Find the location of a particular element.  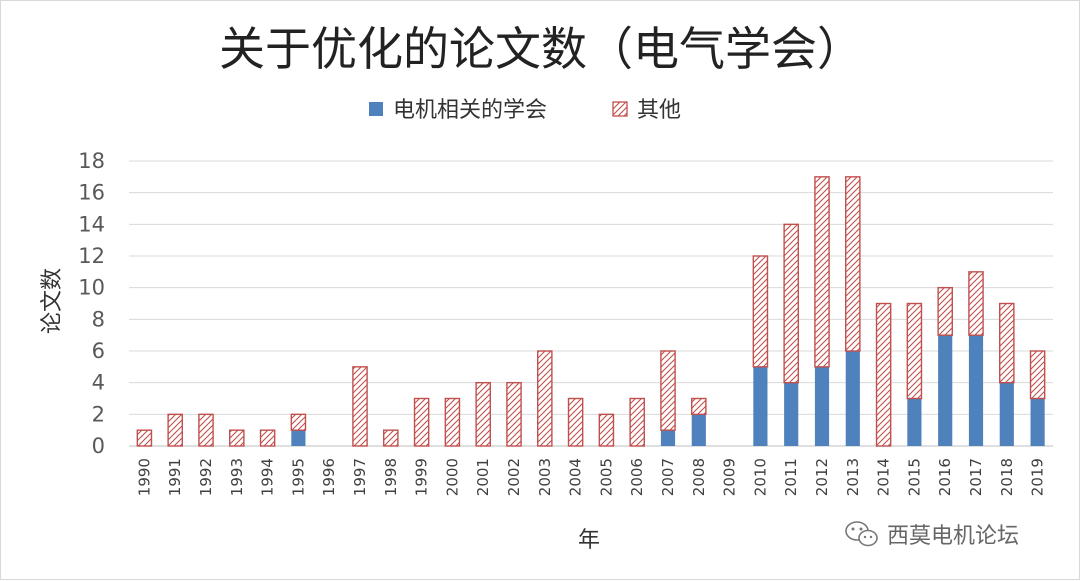

legend-swatch-electrical is located at coordinates (376, 109).